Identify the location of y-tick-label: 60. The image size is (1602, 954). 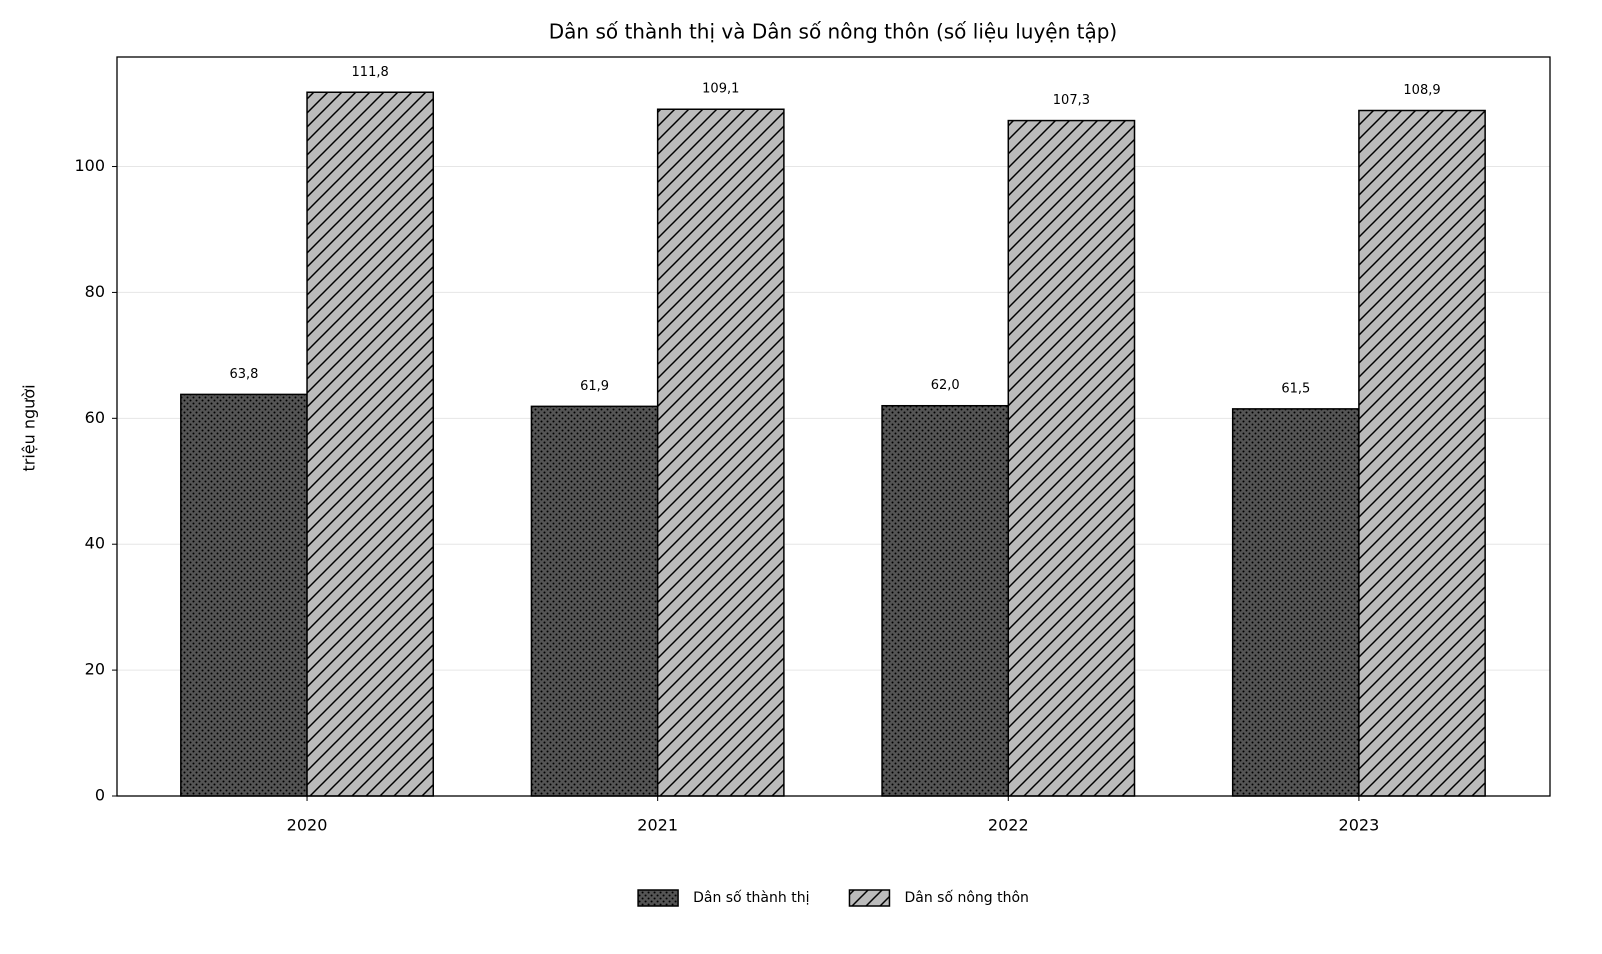
(95, 417).